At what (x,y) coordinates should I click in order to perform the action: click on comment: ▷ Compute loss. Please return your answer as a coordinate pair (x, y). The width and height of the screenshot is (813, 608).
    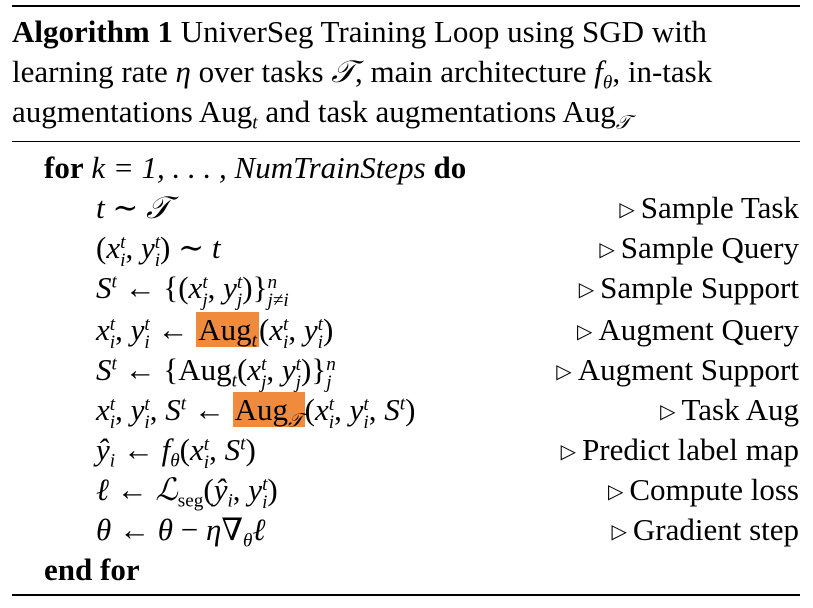
    Looking at the image, I should click on (703, 489).